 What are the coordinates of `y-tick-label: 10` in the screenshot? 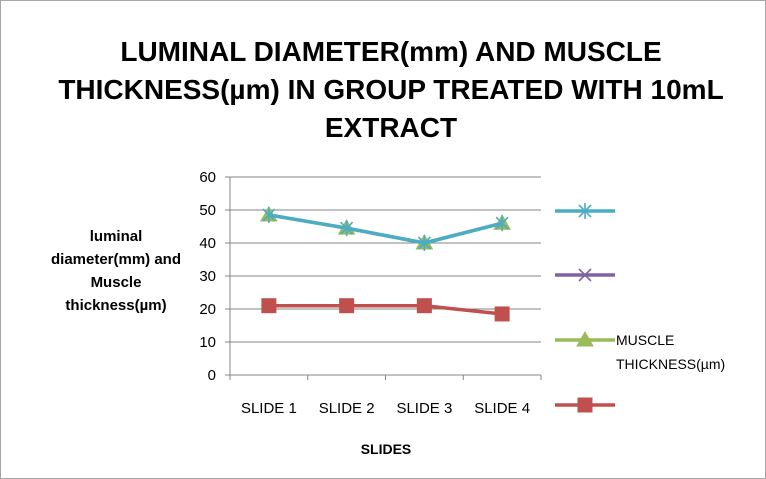 It's located at (207, 342).